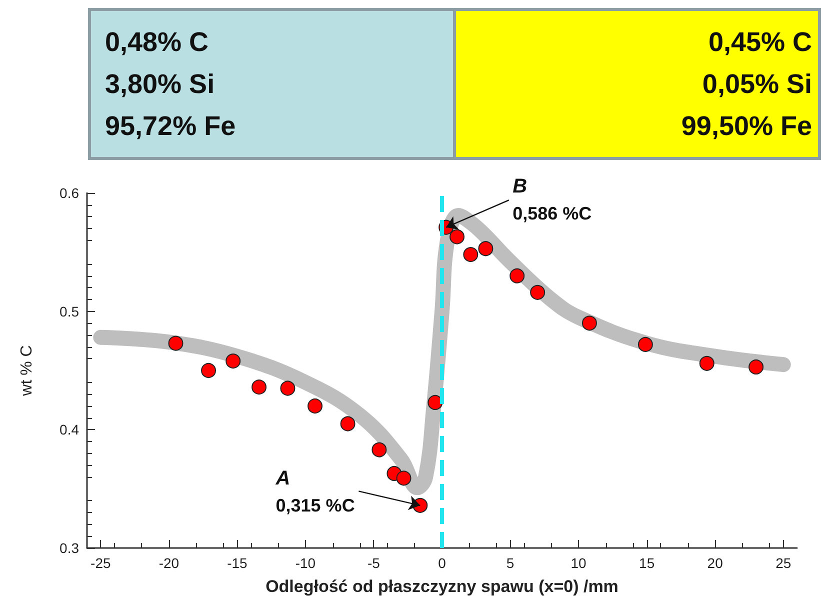 This screenshot has height=612, width=823. Describe the element at coordinates (70, 548) in the screenshot. I see `y-tick-label: 0.3` at that location.